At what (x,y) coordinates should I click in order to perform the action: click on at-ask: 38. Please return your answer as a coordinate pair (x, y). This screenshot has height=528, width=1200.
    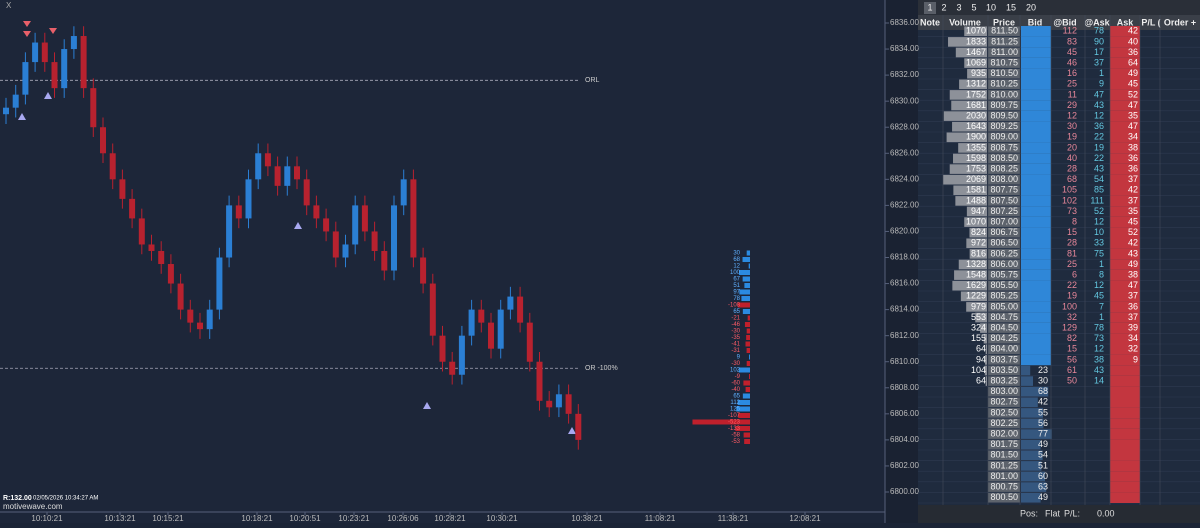
    Looking at the image, I should click on (1099, 359).